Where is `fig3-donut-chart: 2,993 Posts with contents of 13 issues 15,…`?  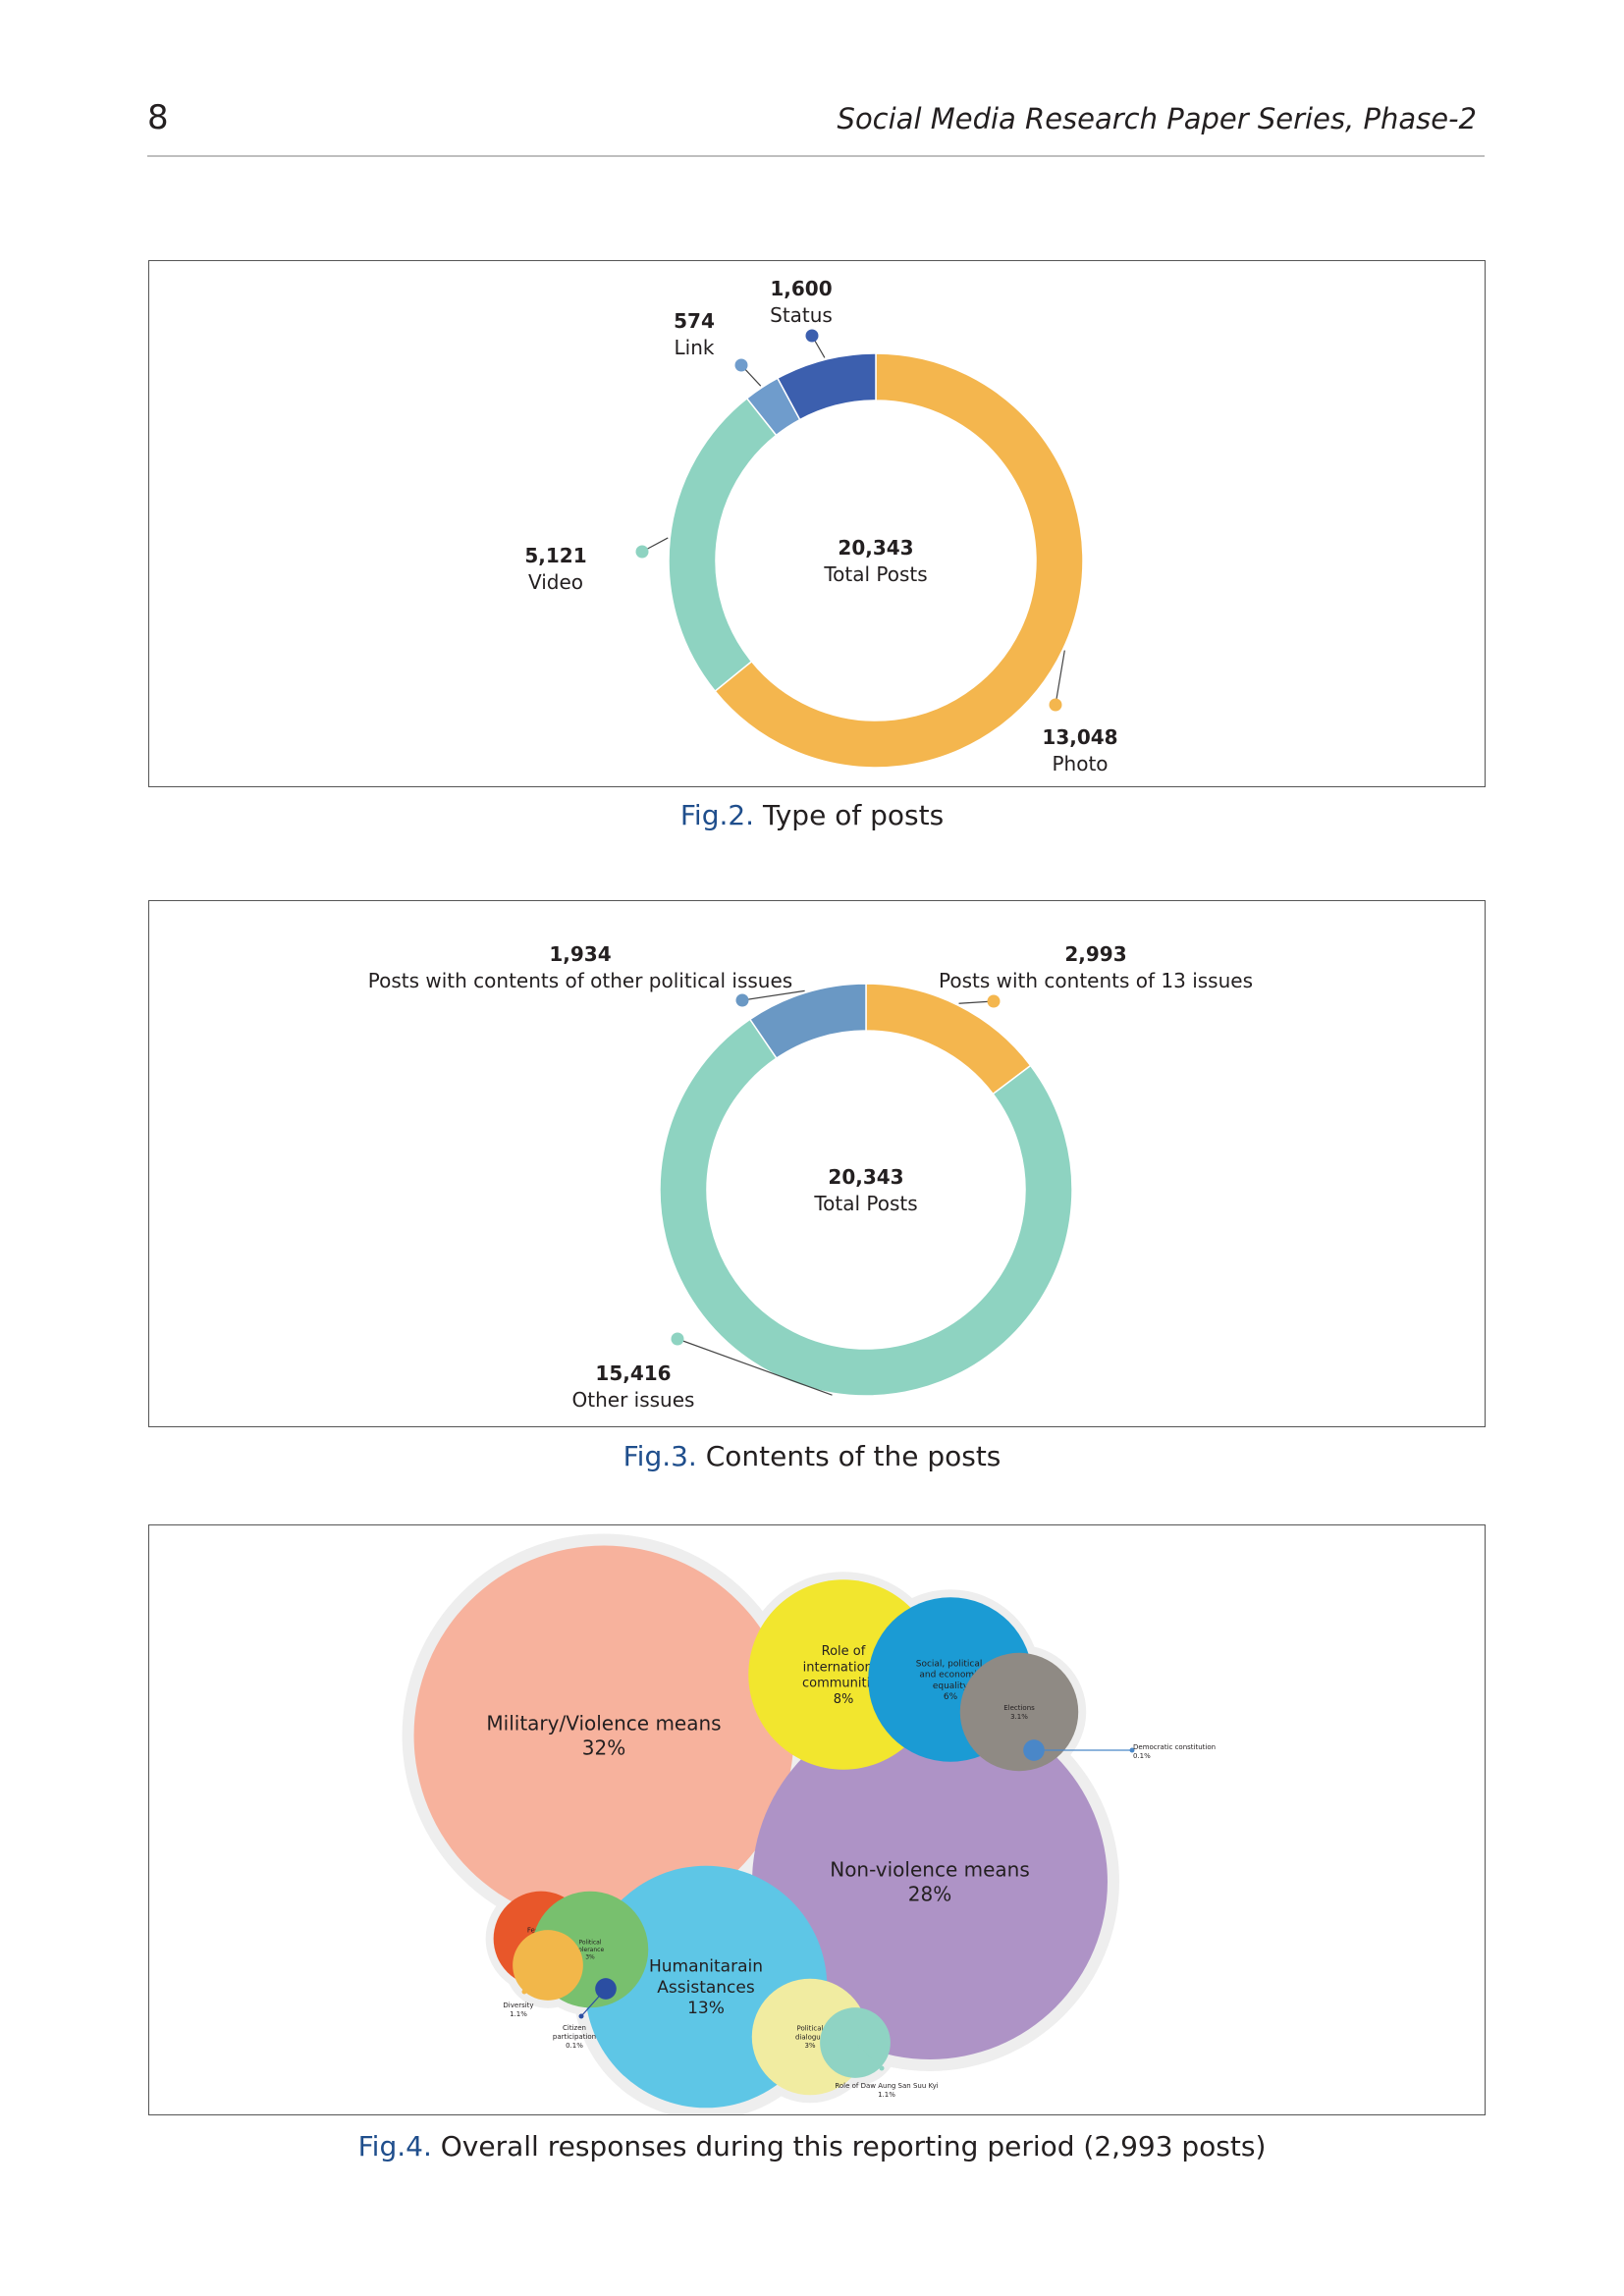 fig3-donut-chart: 2,993 Posts with contents of 13 issues 15,… is located at coordinates (810, 1177).